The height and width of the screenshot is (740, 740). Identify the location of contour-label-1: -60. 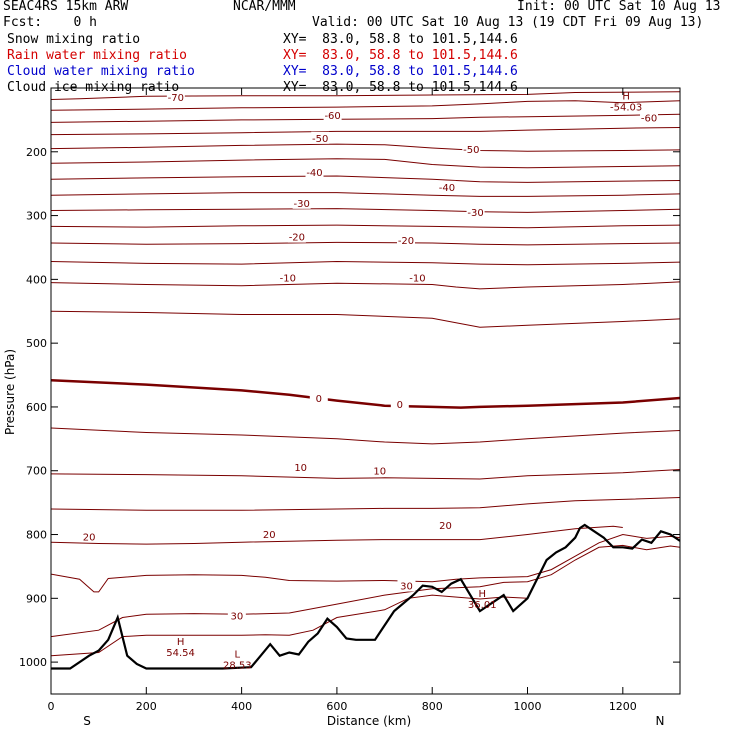
(332, 116).